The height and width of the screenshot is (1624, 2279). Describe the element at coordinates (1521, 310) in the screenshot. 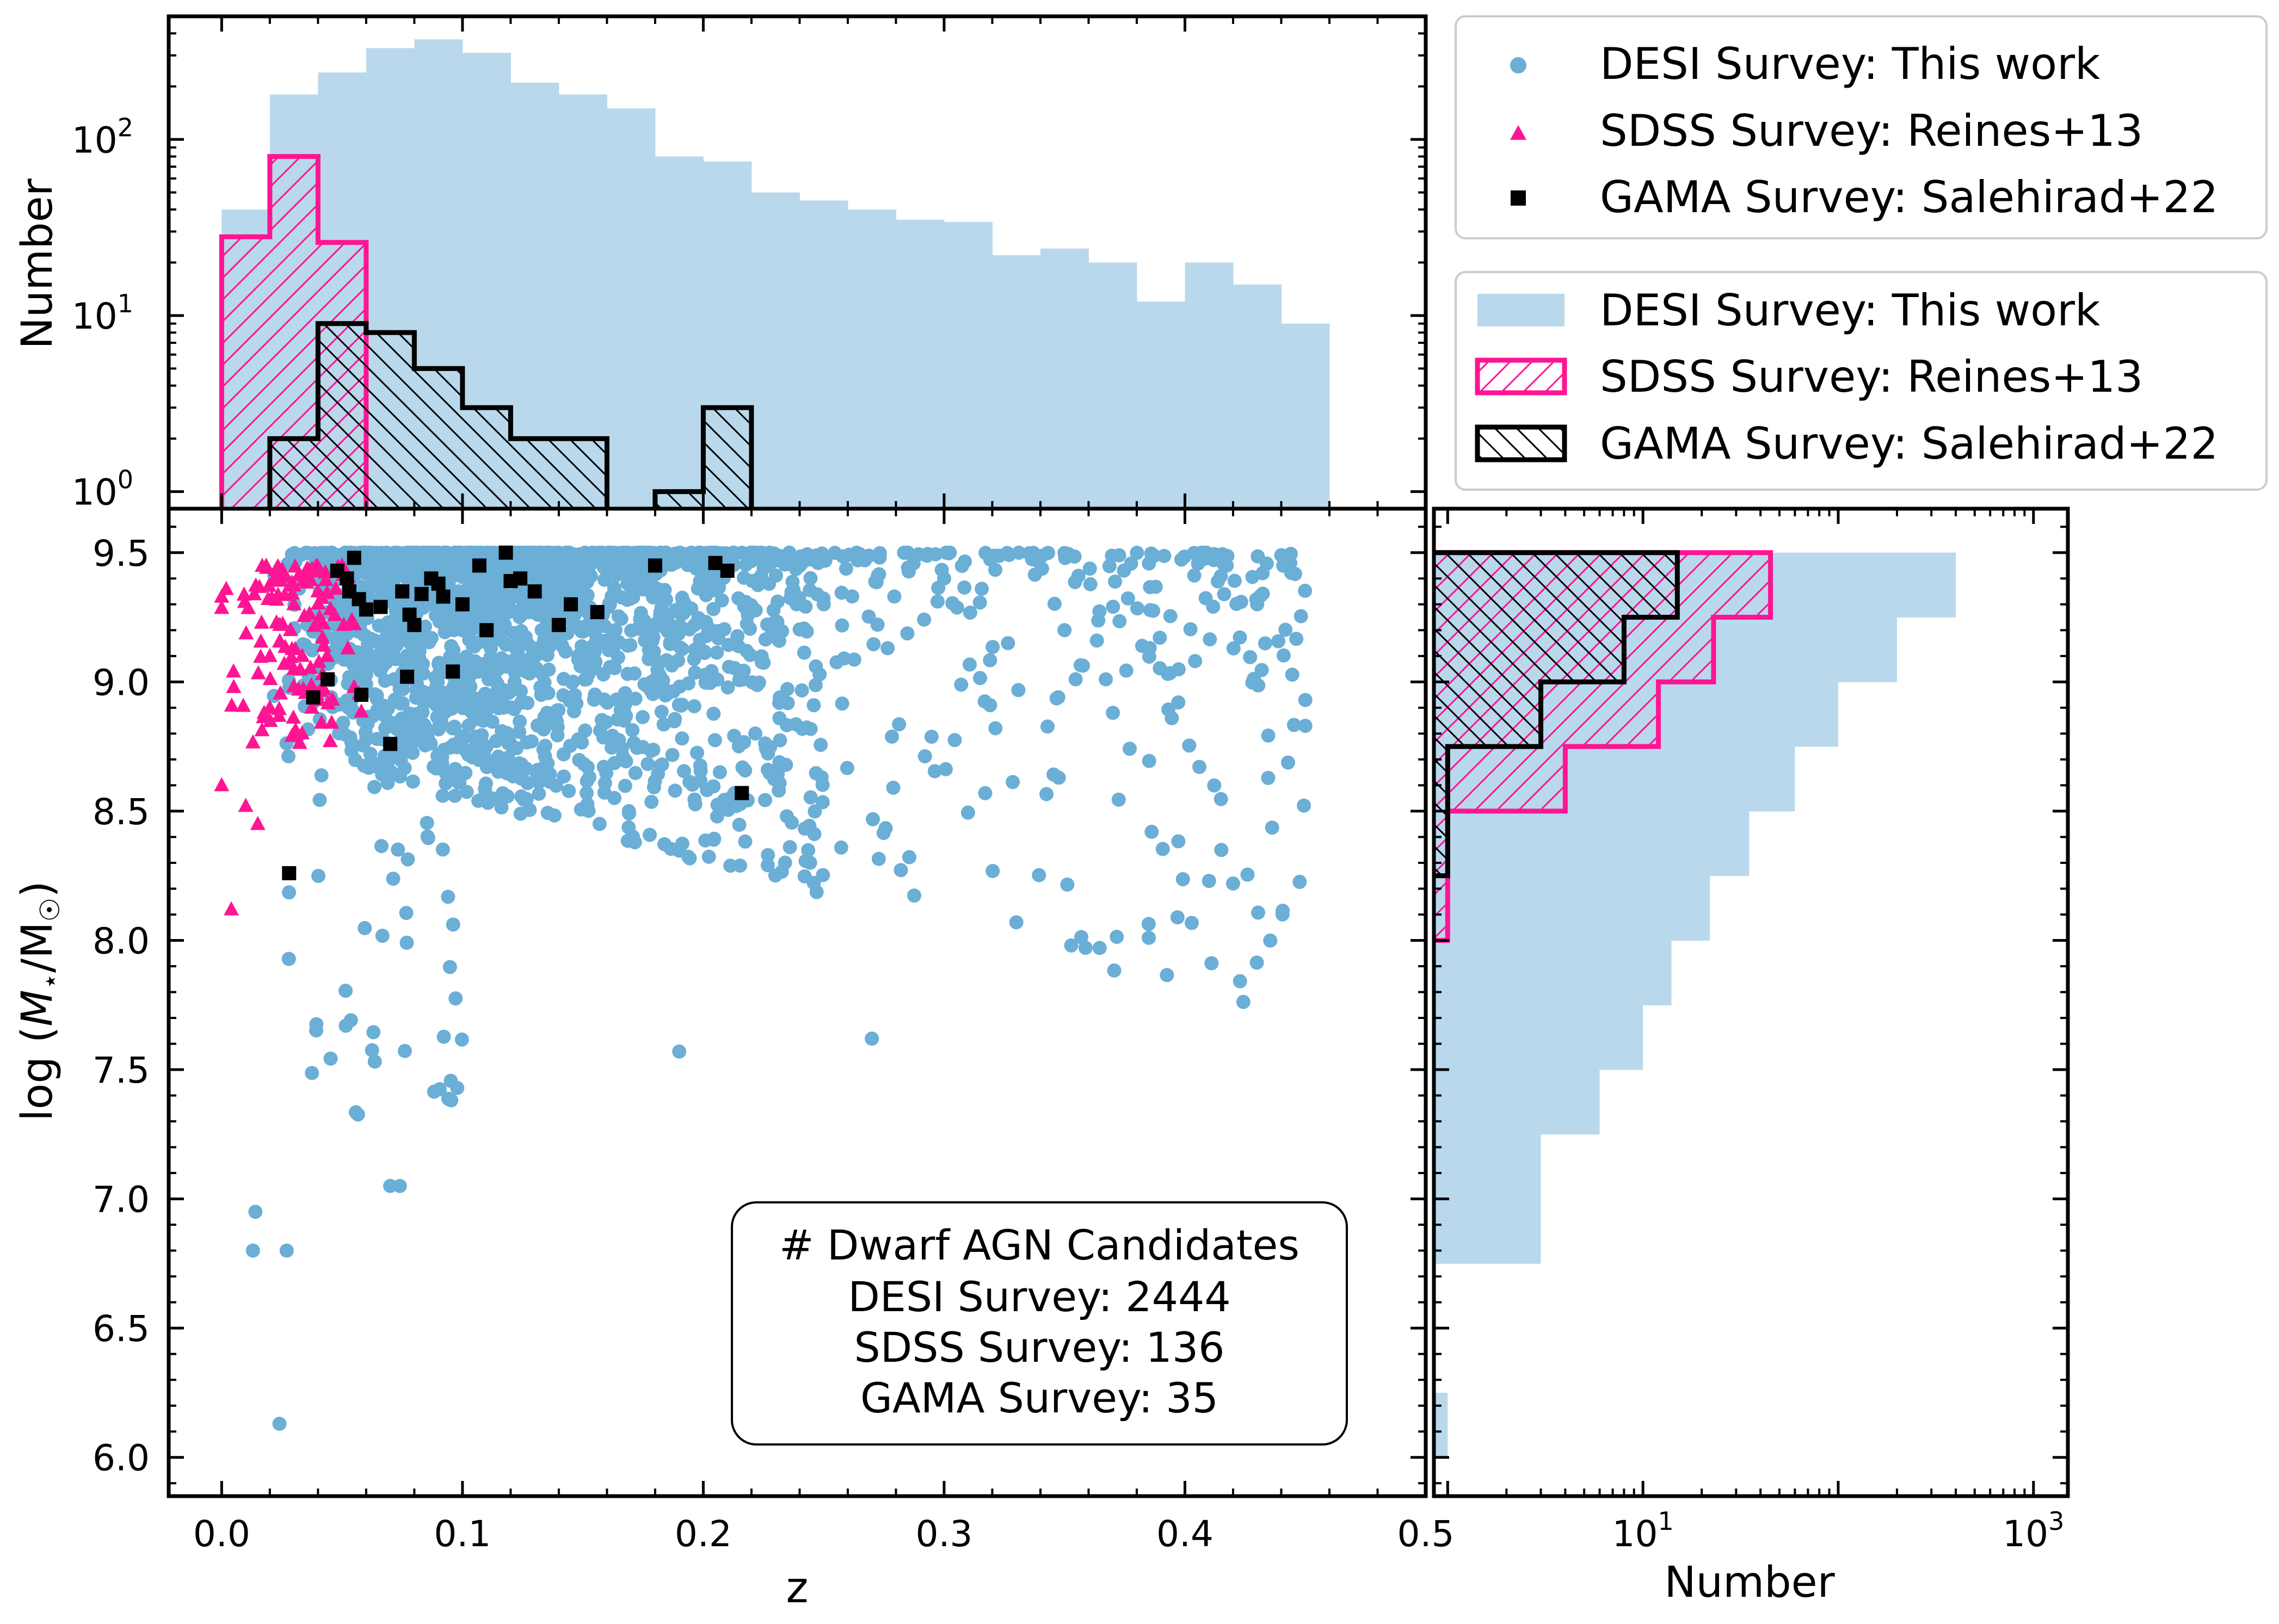

I see `legend-desi-fill-swatch` at that location.